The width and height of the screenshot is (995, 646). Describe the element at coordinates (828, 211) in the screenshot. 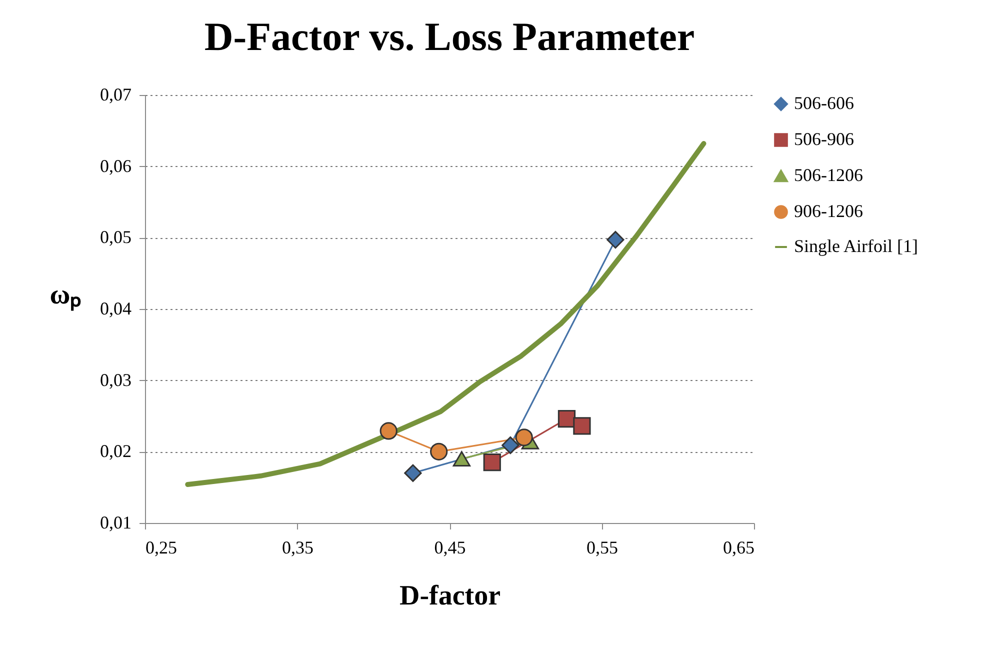

I see `legend-label: 906-1206` at that location.